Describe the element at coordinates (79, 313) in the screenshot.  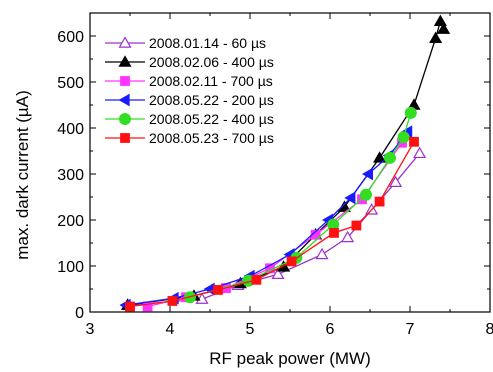
I see `y-tick-label: 0` at that location.